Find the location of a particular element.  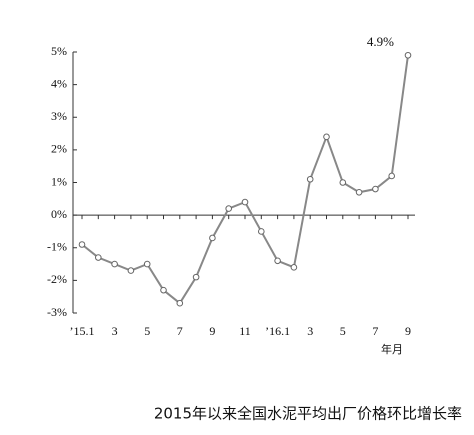

x-tick-label: ’16.1 is located at coordinates (277, 331).